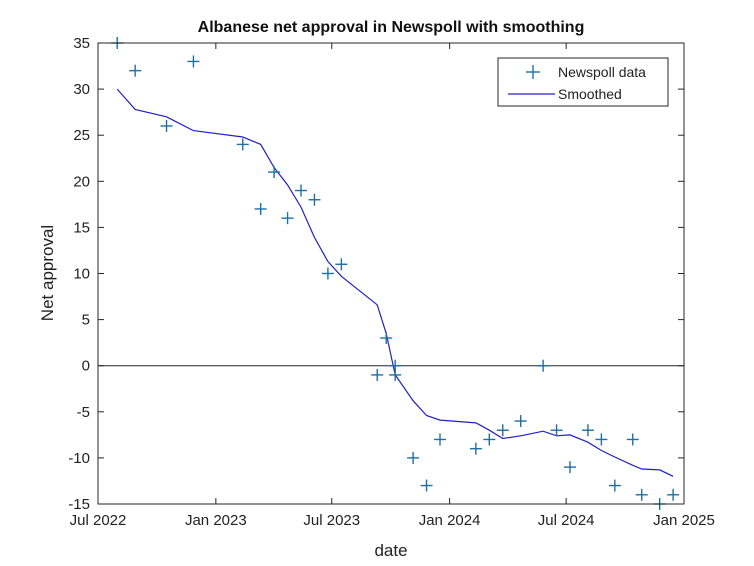  Describe the element at coordinates (81, 135) in the screenshot. I see `y-tick-label: 25` at that location.